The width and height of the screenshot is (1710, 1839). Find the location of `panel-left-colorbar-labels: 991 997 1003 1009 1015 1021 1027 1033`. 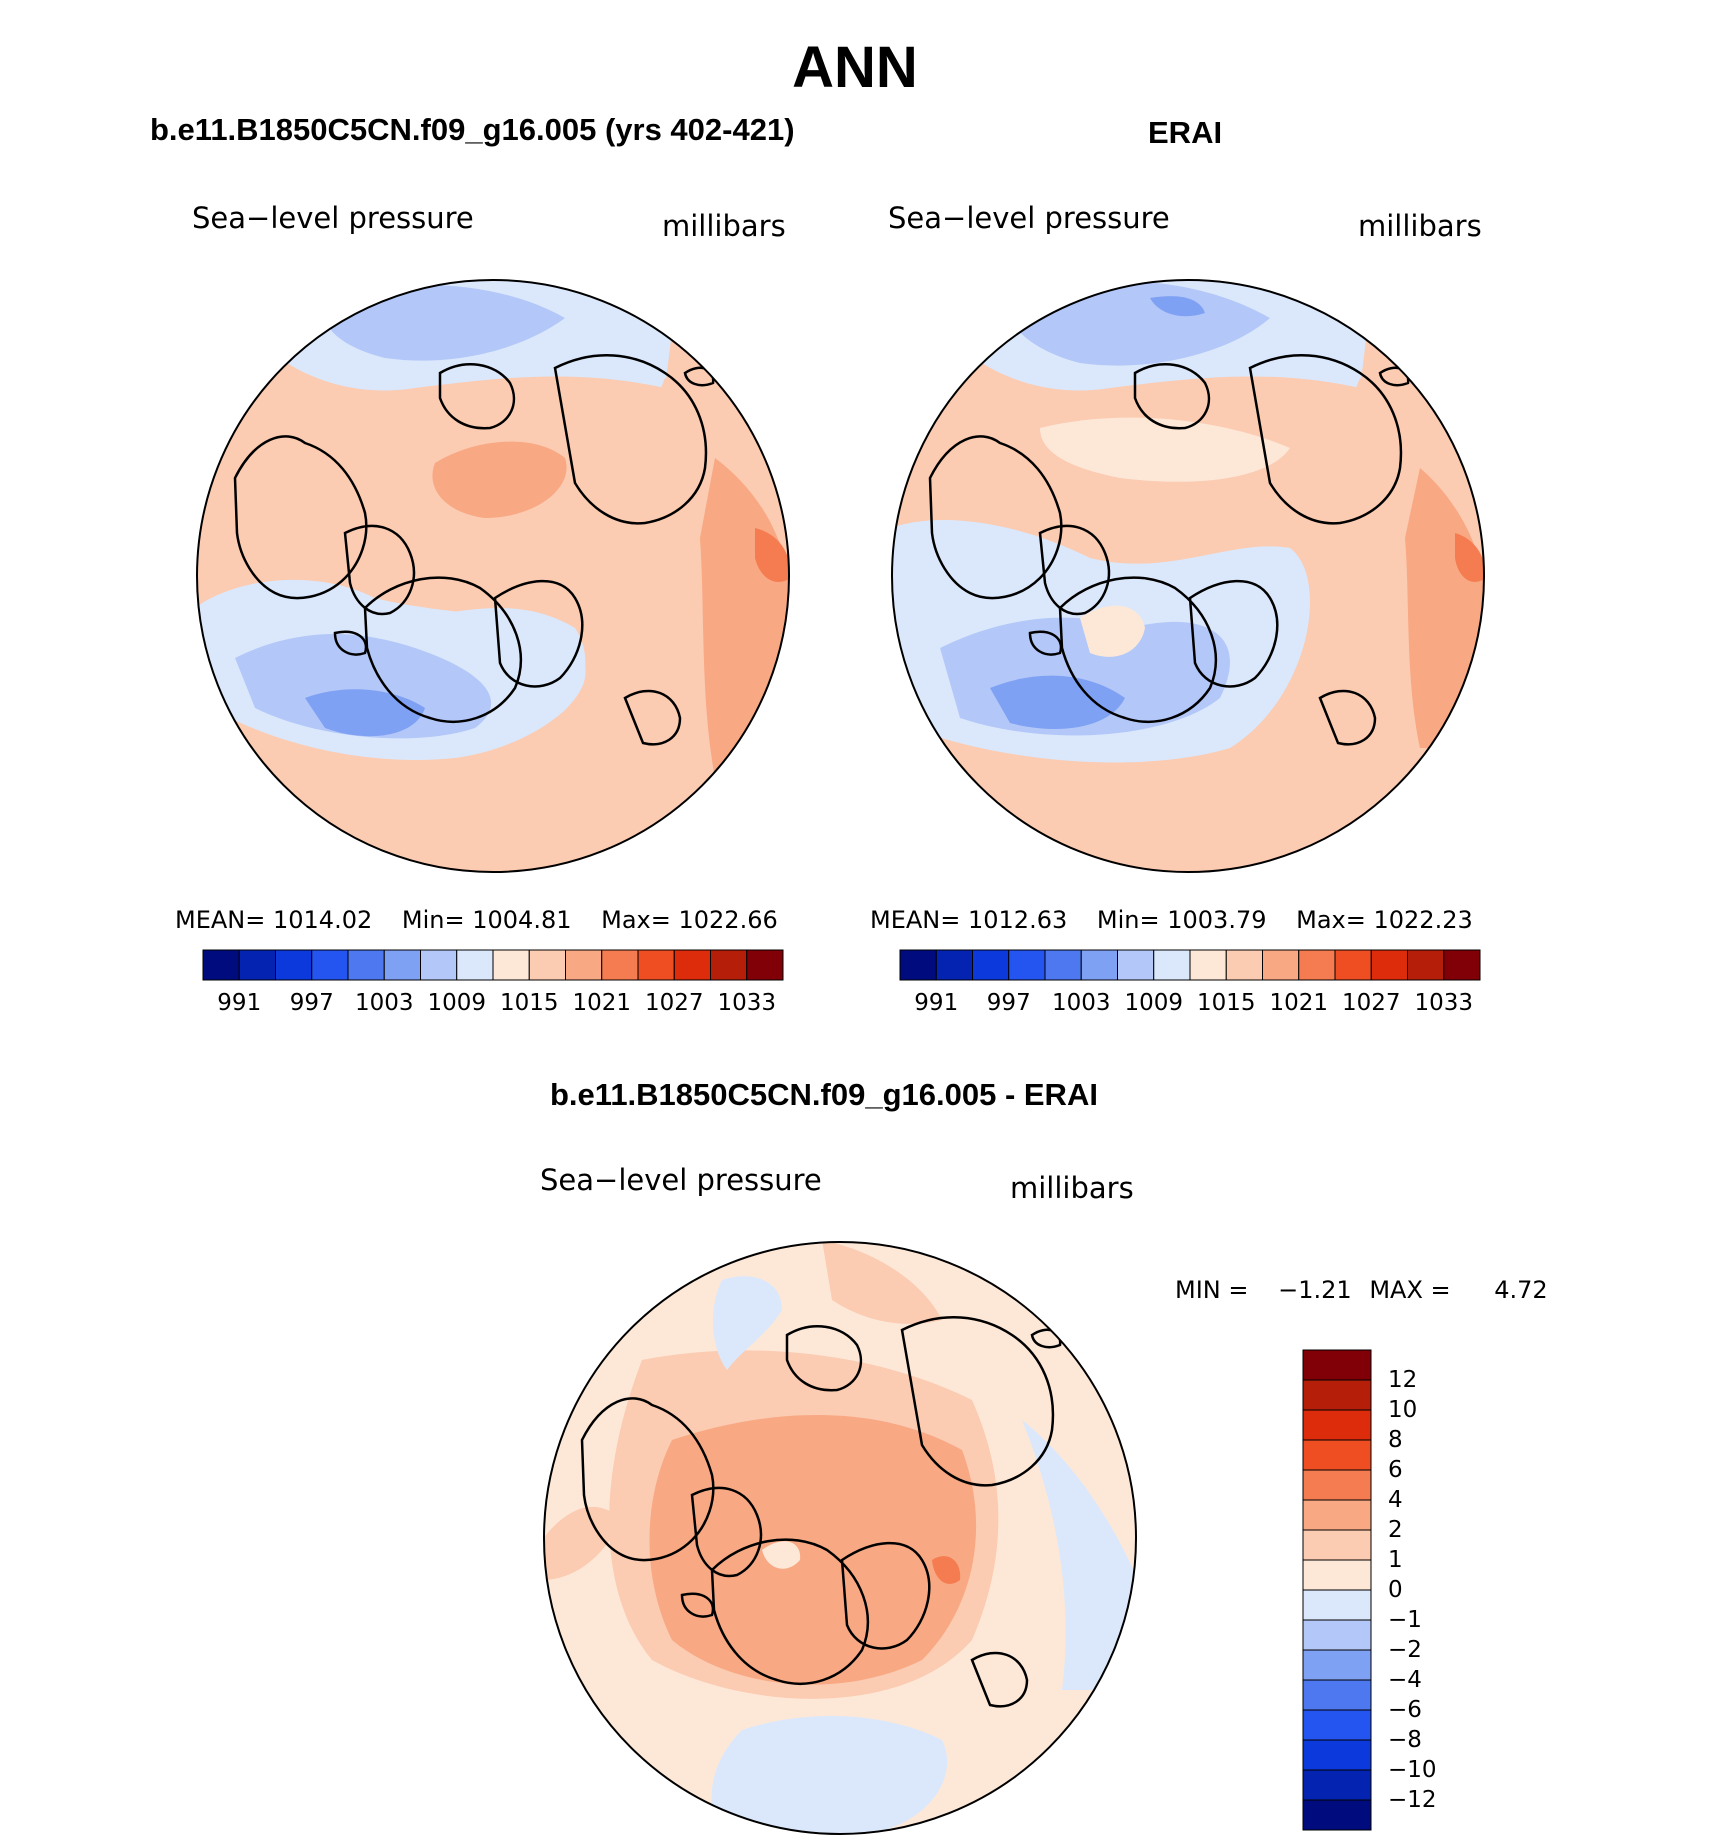

panel-left-colorbar-labels: 991 997 1003 1009 1015 1021 1027 1033 is located at coordinates (493, 1005).